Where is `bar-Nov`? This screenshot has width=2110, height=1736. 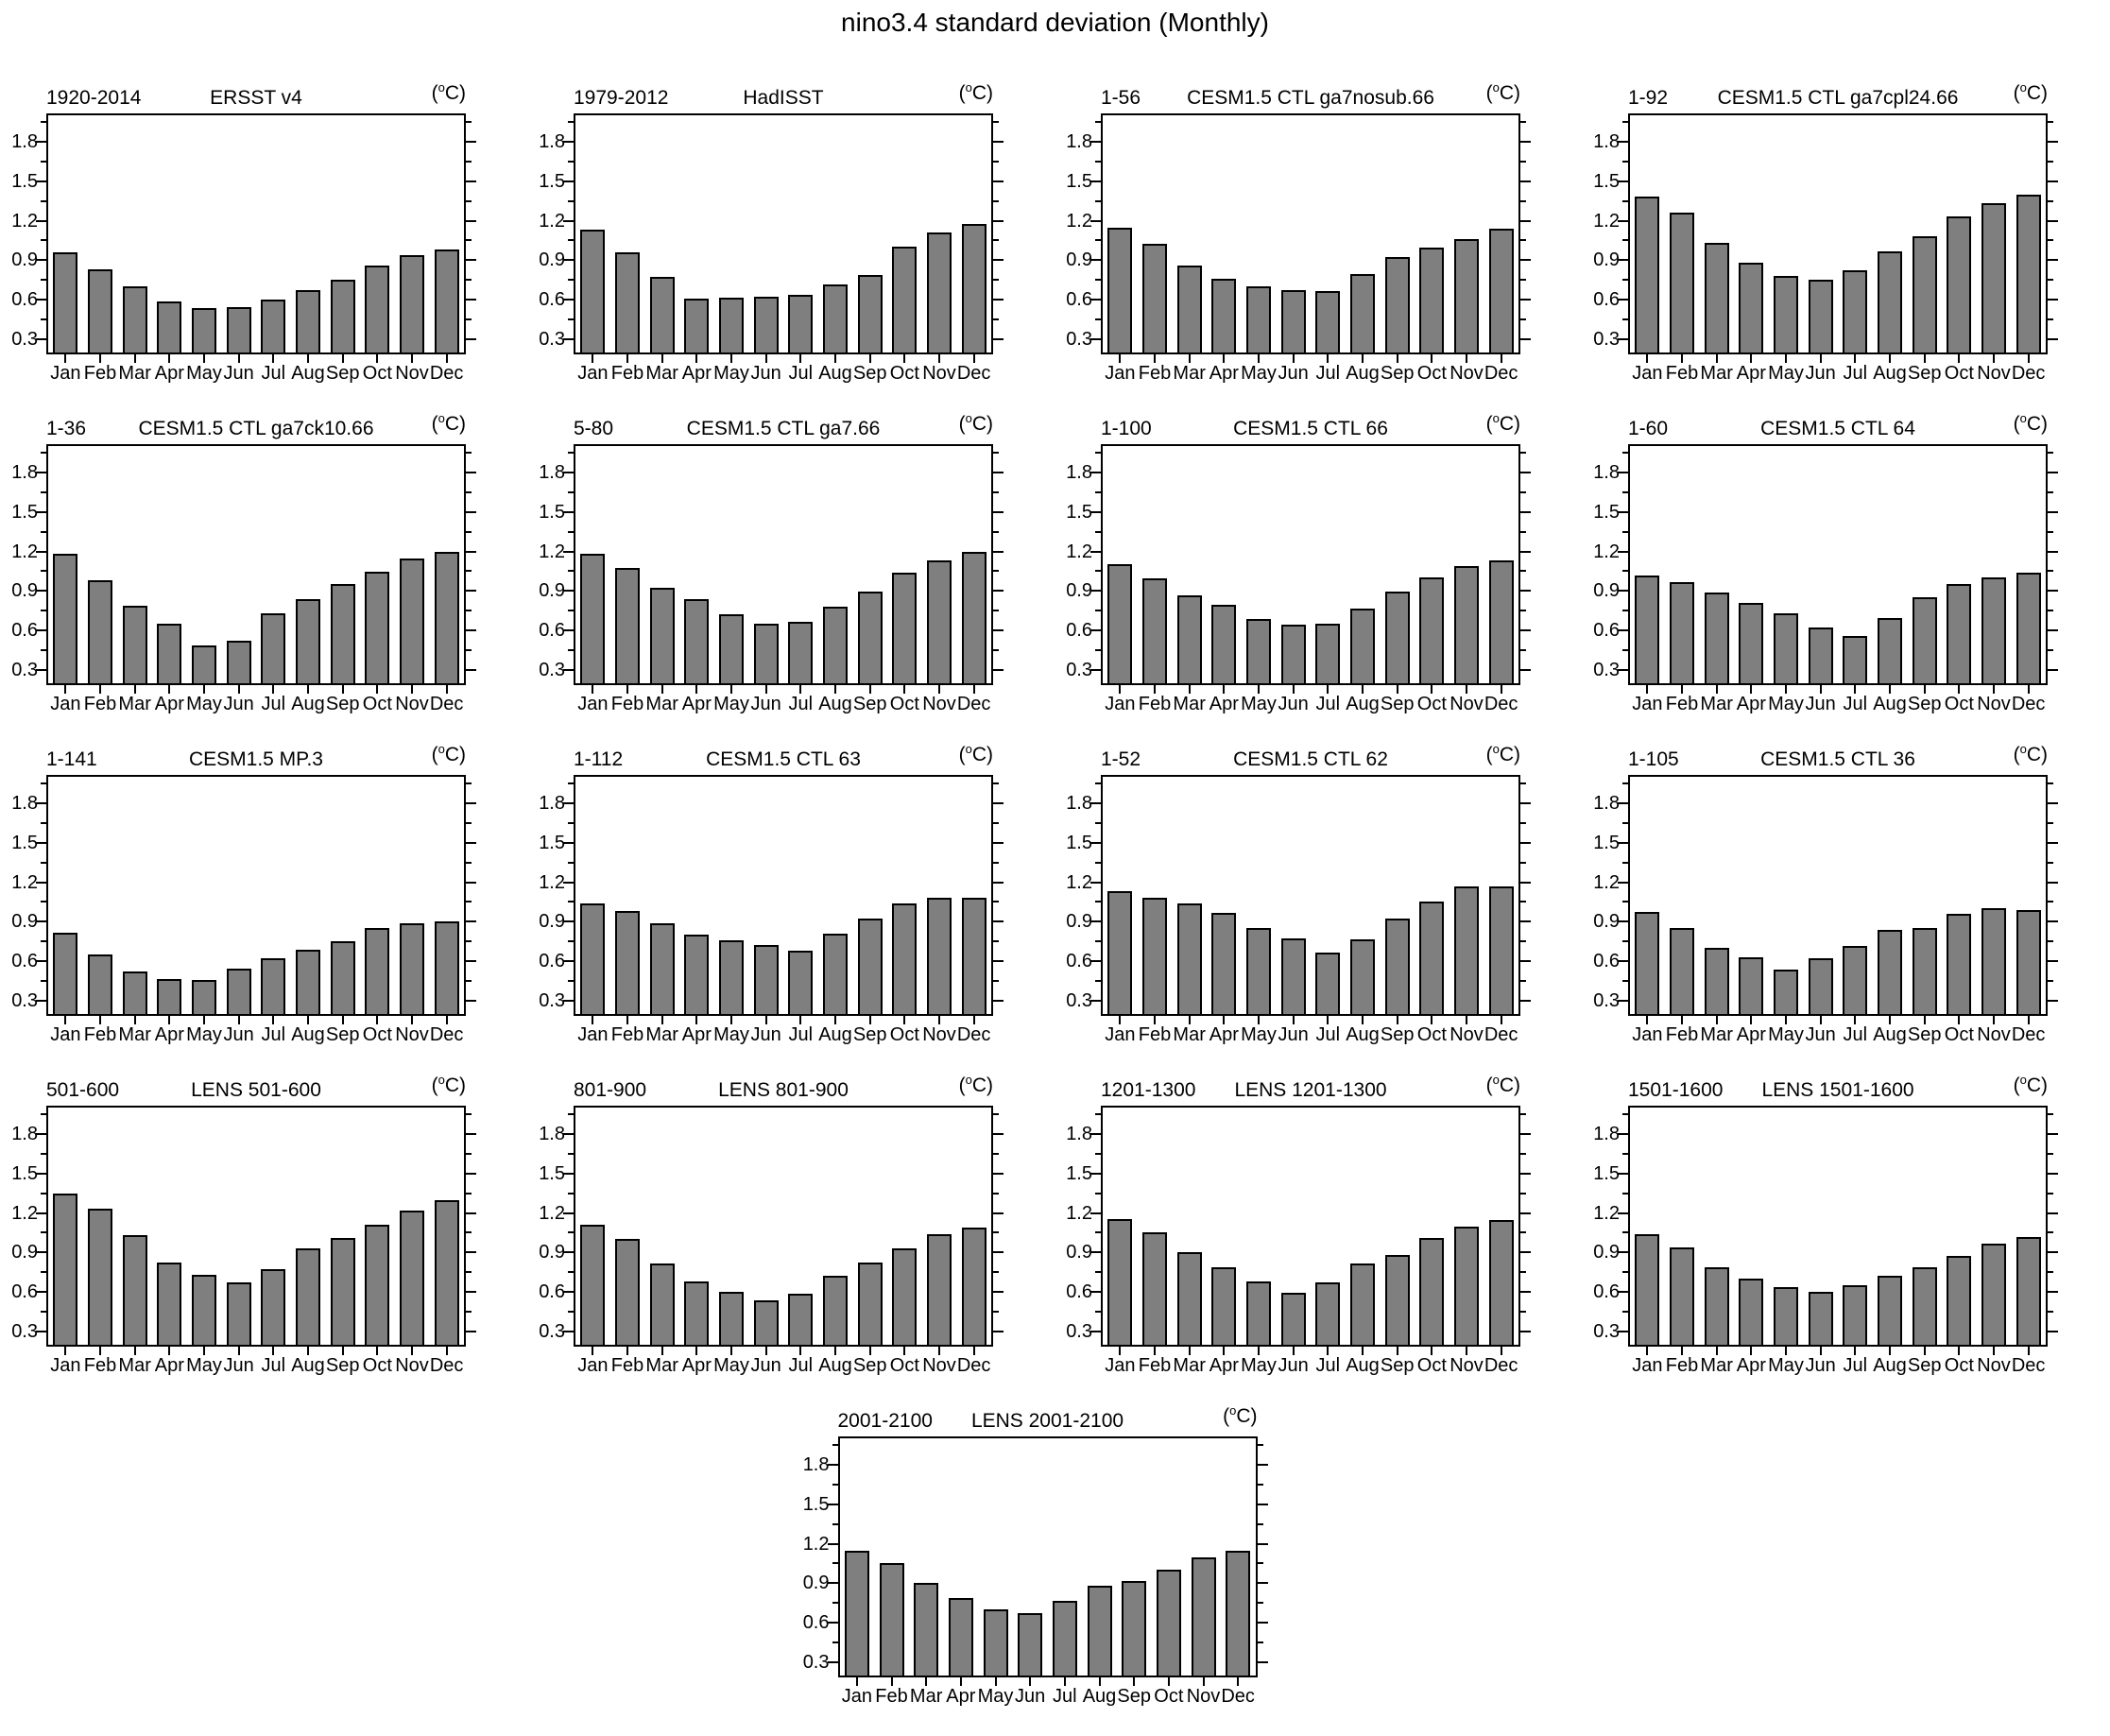
bar-Nov is located at coordinates (1467, 949).